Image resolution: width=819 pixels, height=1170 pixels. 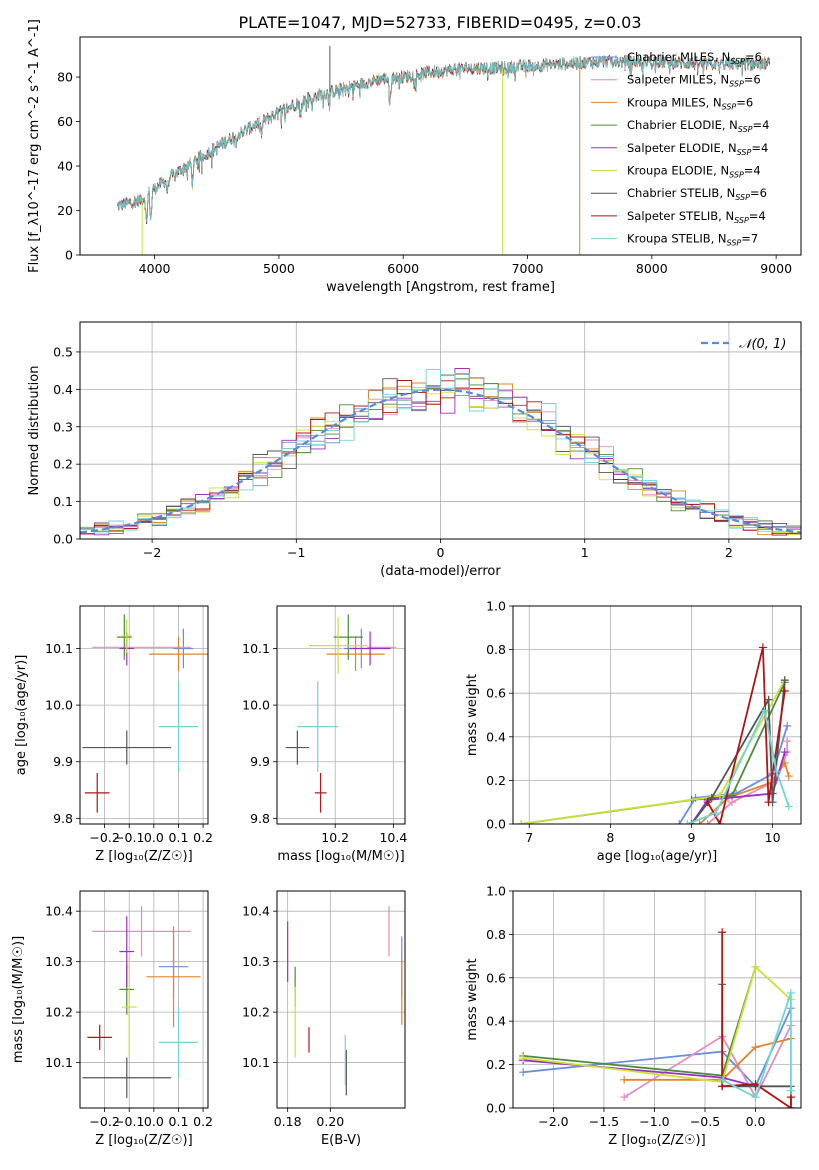 What do you see at coordinates (694, 81) in the screenshot?
I see `spectrum-legend-label: Salpeter MILES, NSSP=6` at bounding box center [694, 81].